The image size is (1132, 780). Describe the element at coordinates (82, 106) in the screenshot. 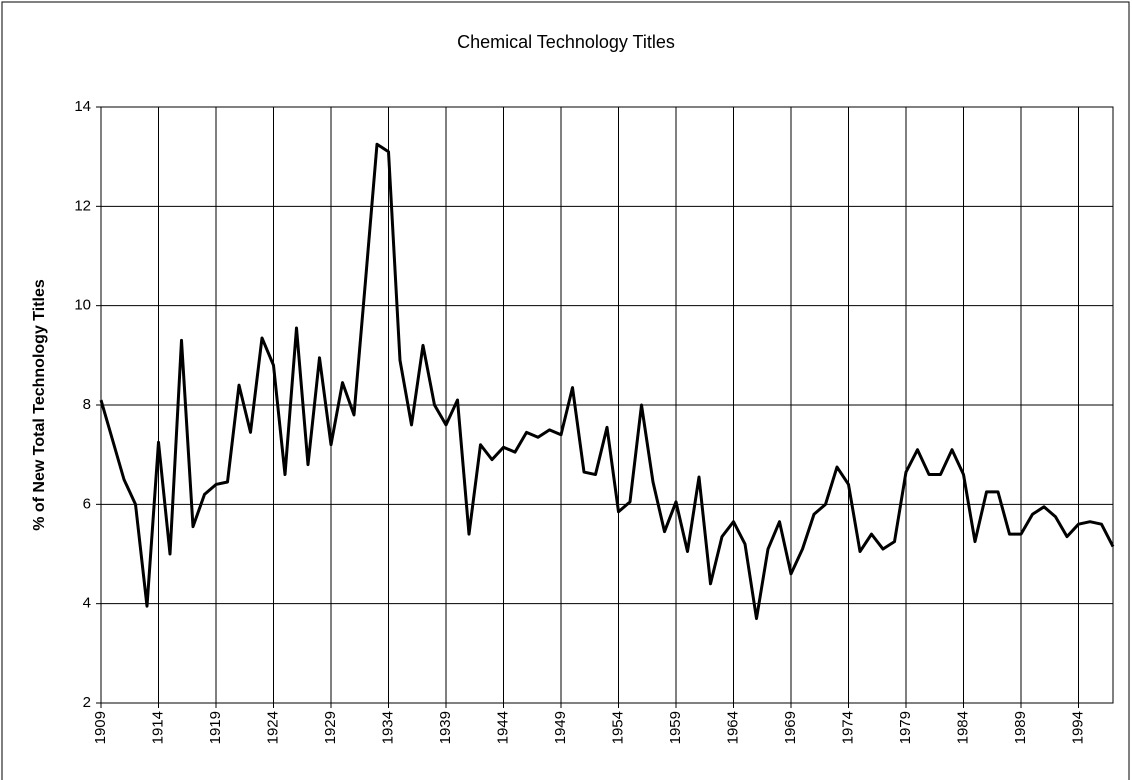

I see `y-tick-label: 14` at that location.